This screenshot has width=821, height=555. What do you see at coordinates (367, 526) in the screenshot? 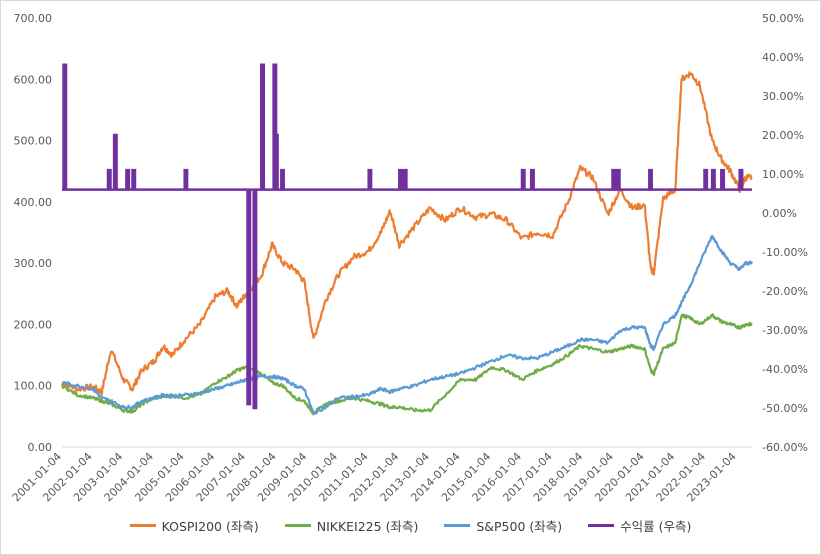
I see `legend-label-nikkei225: NIKKEI225 (좌측)` at bounding box center [367, 526].